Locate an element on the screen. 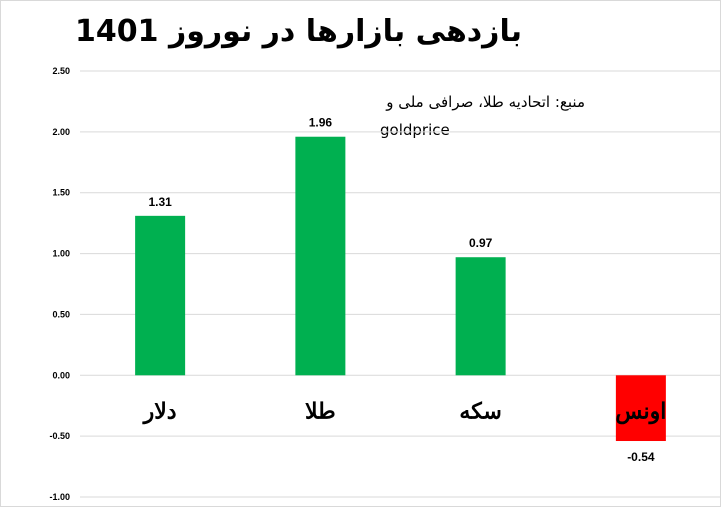 The image size is (721, 507). y-tick-label: 2.50 is located at coordinates (61, 71).